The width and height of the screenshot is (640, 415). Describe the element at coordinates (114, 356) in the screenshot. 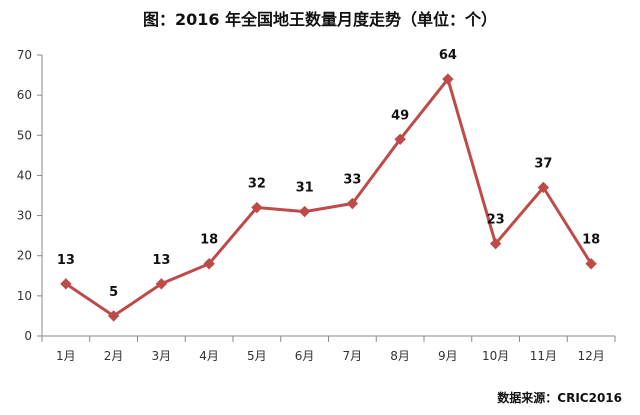

I see `x-tick-label: 2月` at that location.